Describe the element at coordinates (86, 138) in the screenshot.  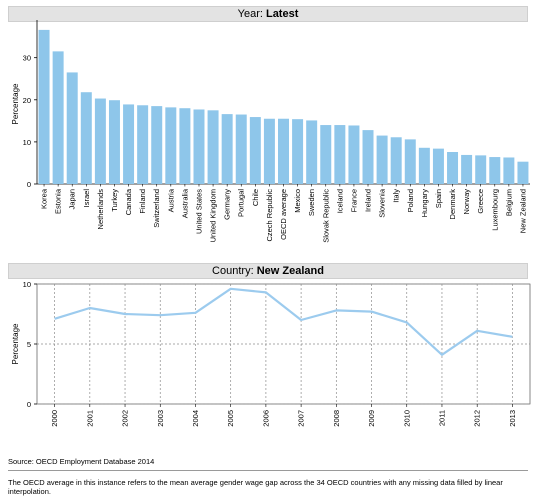
I see `bar-israel` at that location.